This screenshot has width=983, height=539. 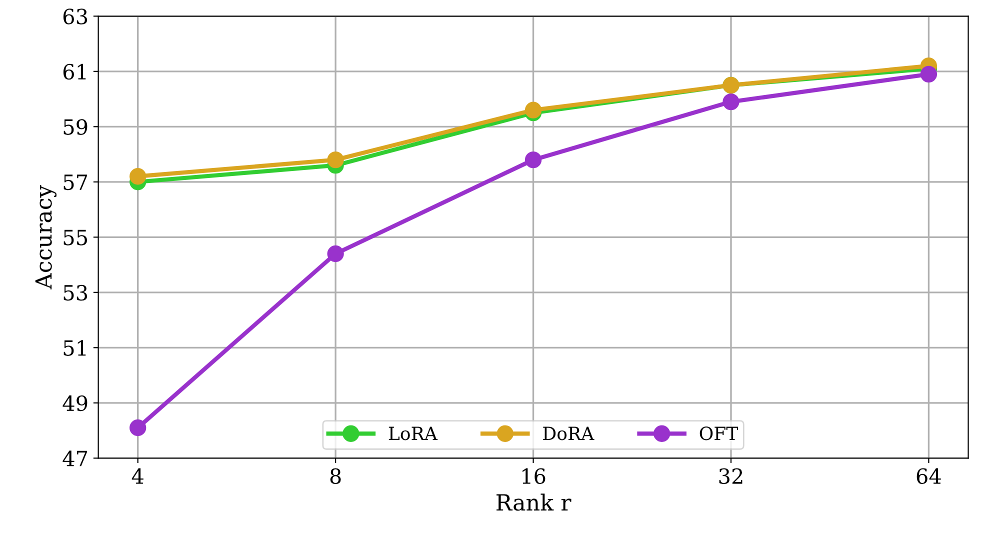 I want to click on y-tick-label: 55, so click(x=75, y=238).